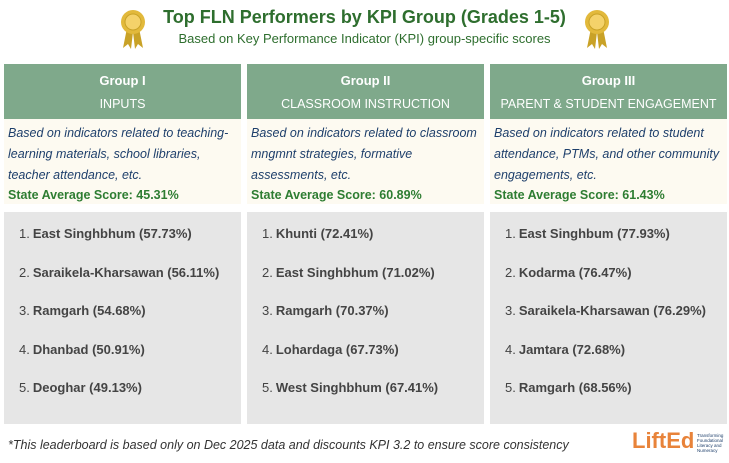  Describe the element at coordinates (89, 310) in the screenshot. I see `district-name: Ramgarh (54.68%)` at that location.